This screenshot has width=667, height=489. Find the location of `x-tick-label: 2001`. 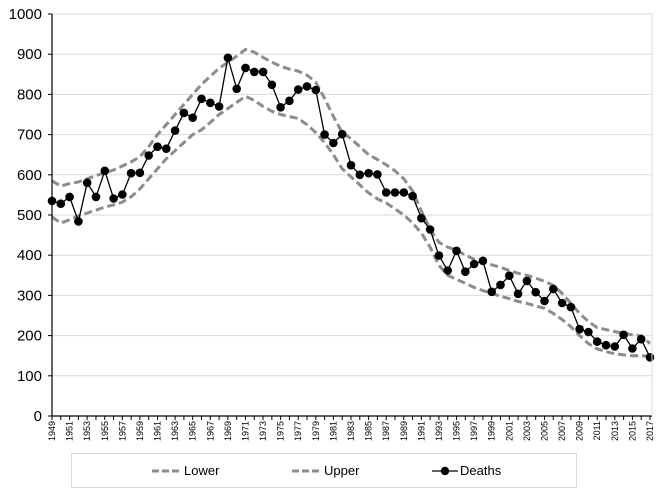

x-tick-label: 2001 is located at coordinates (509, 431).